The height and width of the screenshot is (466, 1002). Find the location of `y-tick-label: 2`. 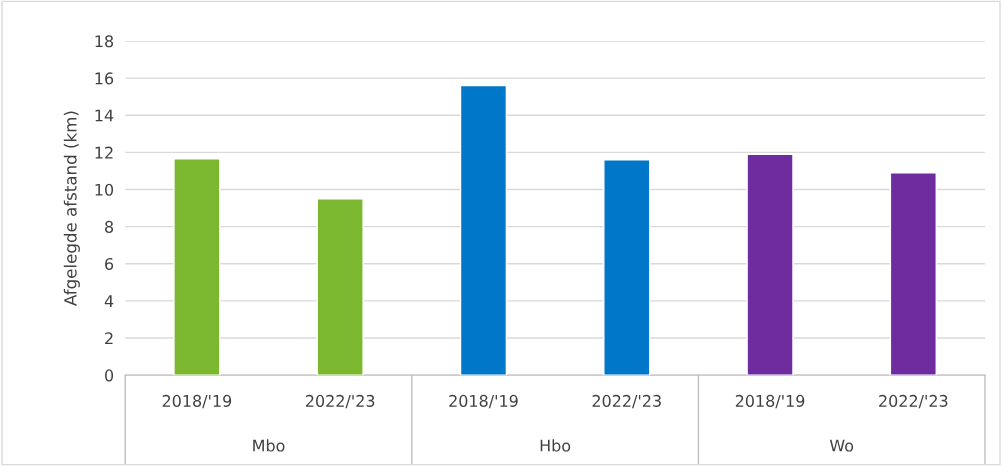

y-tick-label: 2 is located at coordinates (109, 338).